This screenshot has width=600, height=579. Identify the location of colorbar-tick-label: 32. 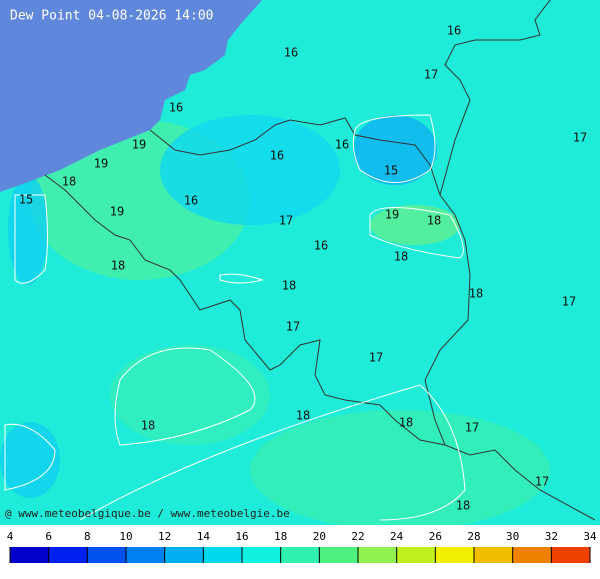
(551, 536).